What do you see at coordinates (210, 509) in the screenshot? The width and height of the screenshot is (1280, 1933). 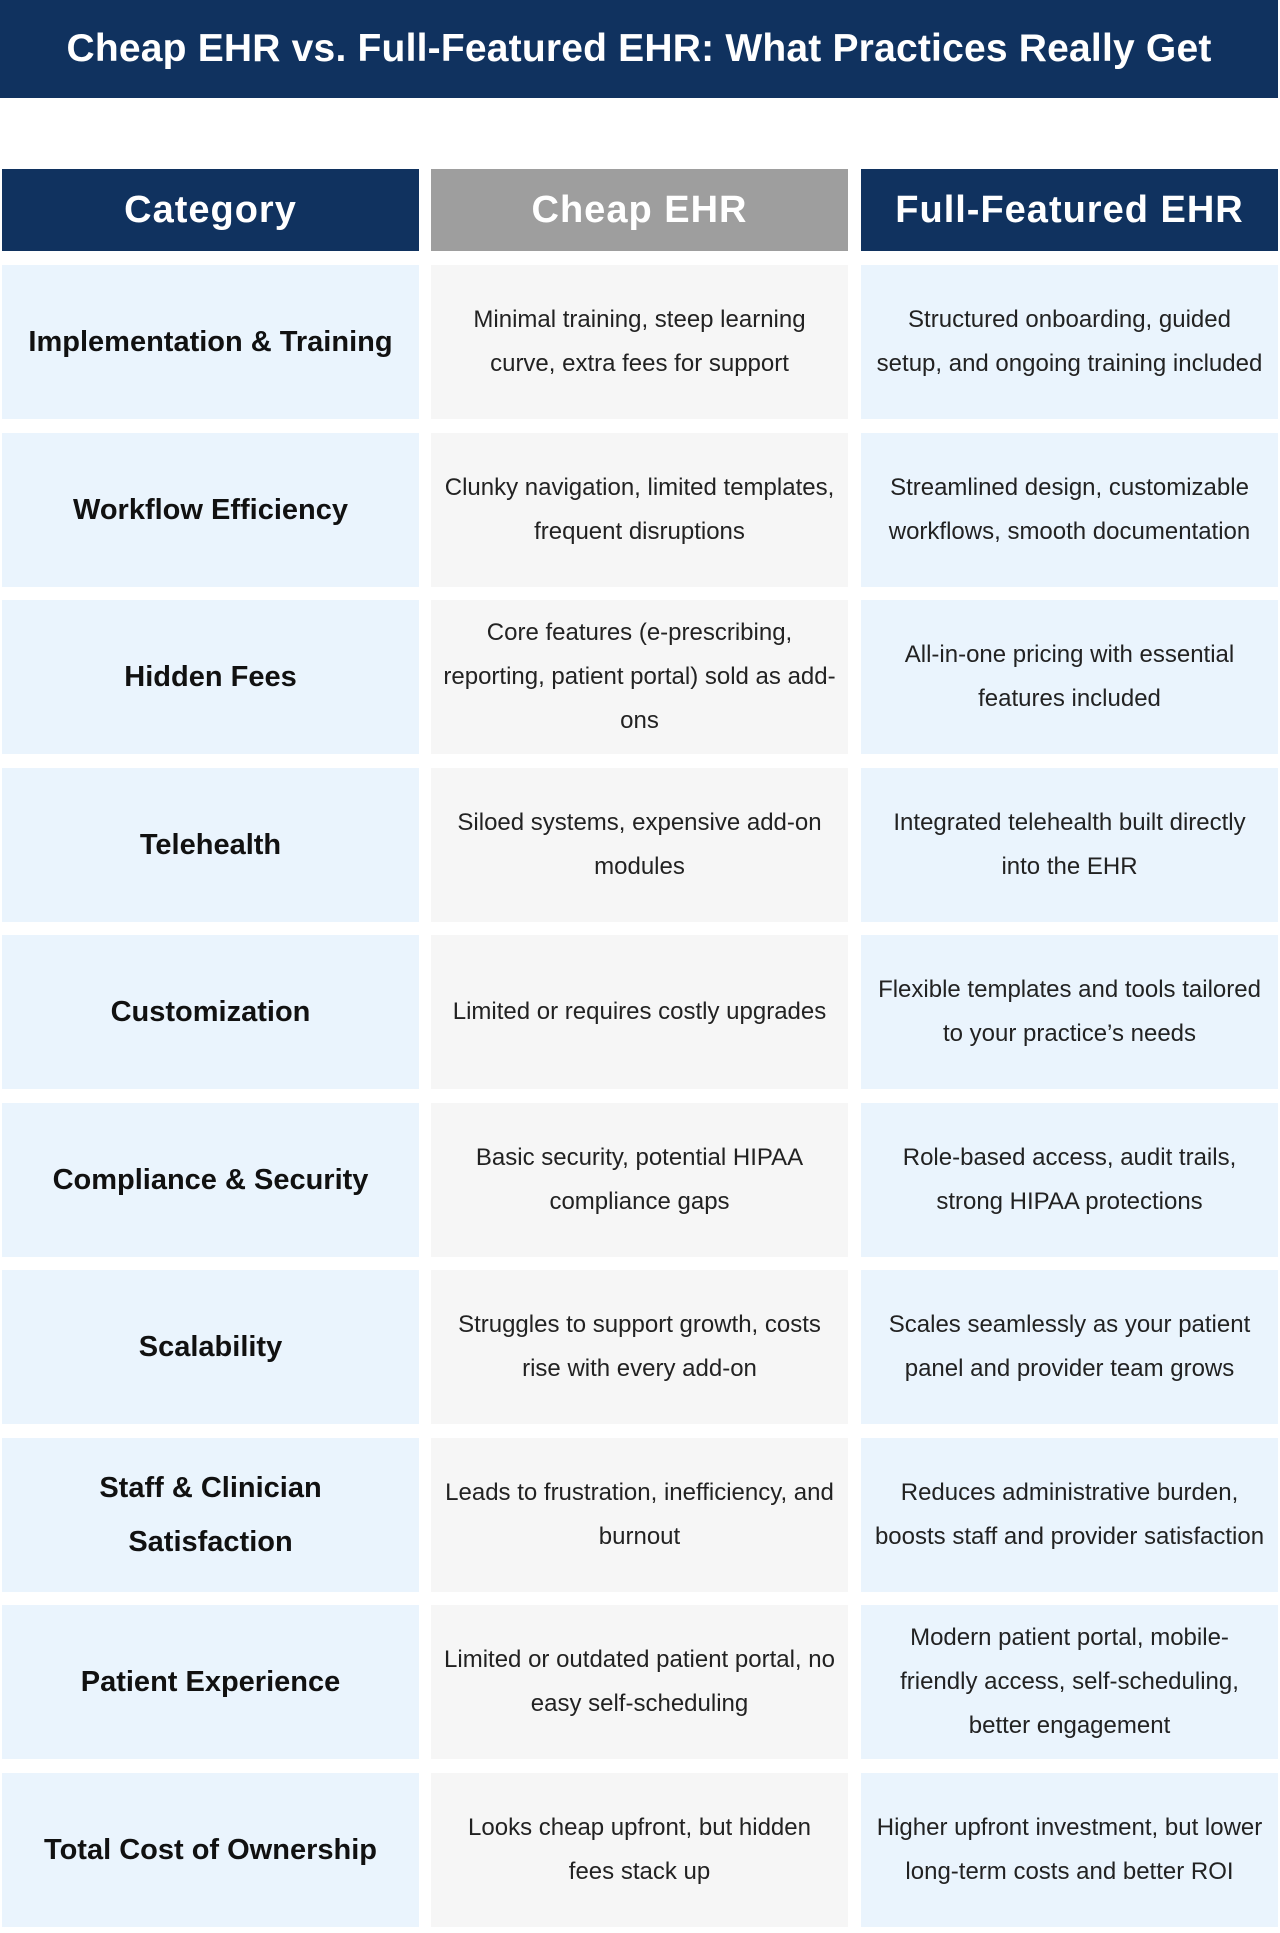 I see `category-cell: Workflow Efficiency` at bounding box center [210, 509].